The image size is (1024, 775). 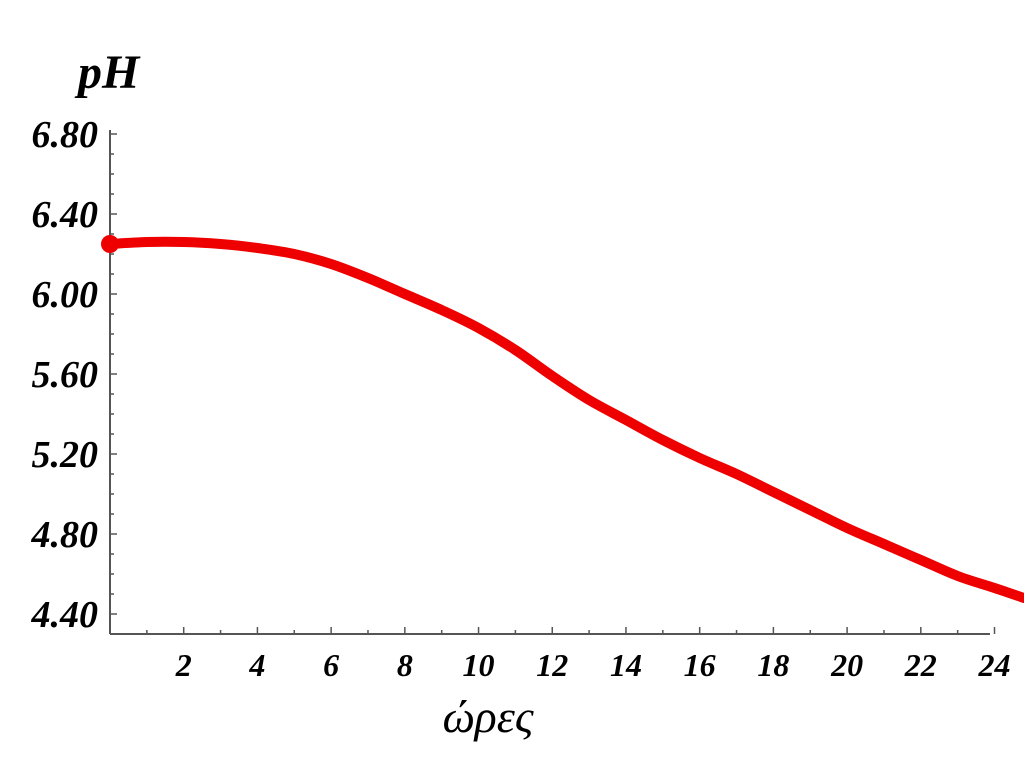 I want to click on x-tick-label: 8, so click(x=405, y=665).